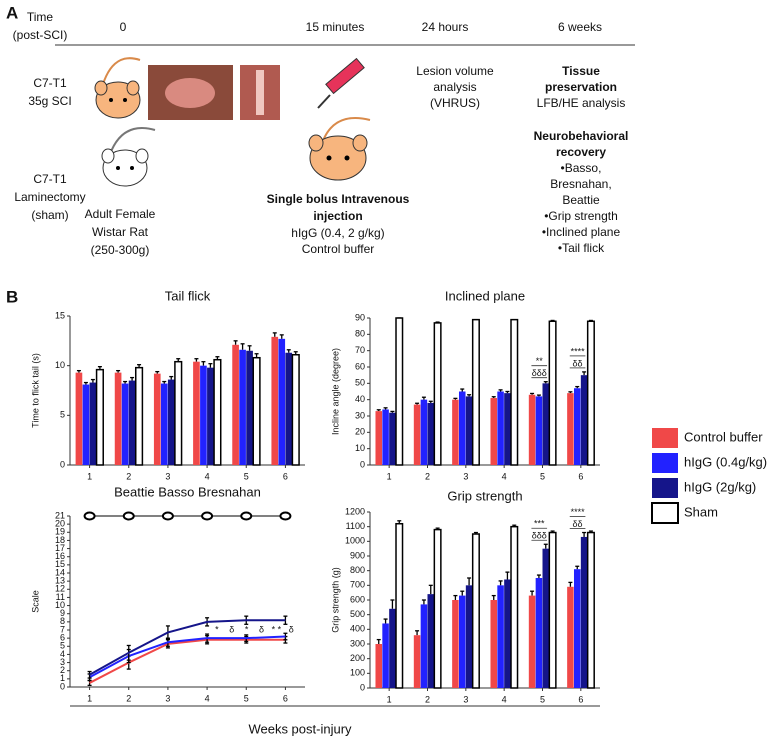 This screenshot has height=740, width=778. I want to click on group-label: C7-T1, so click(50, 83).